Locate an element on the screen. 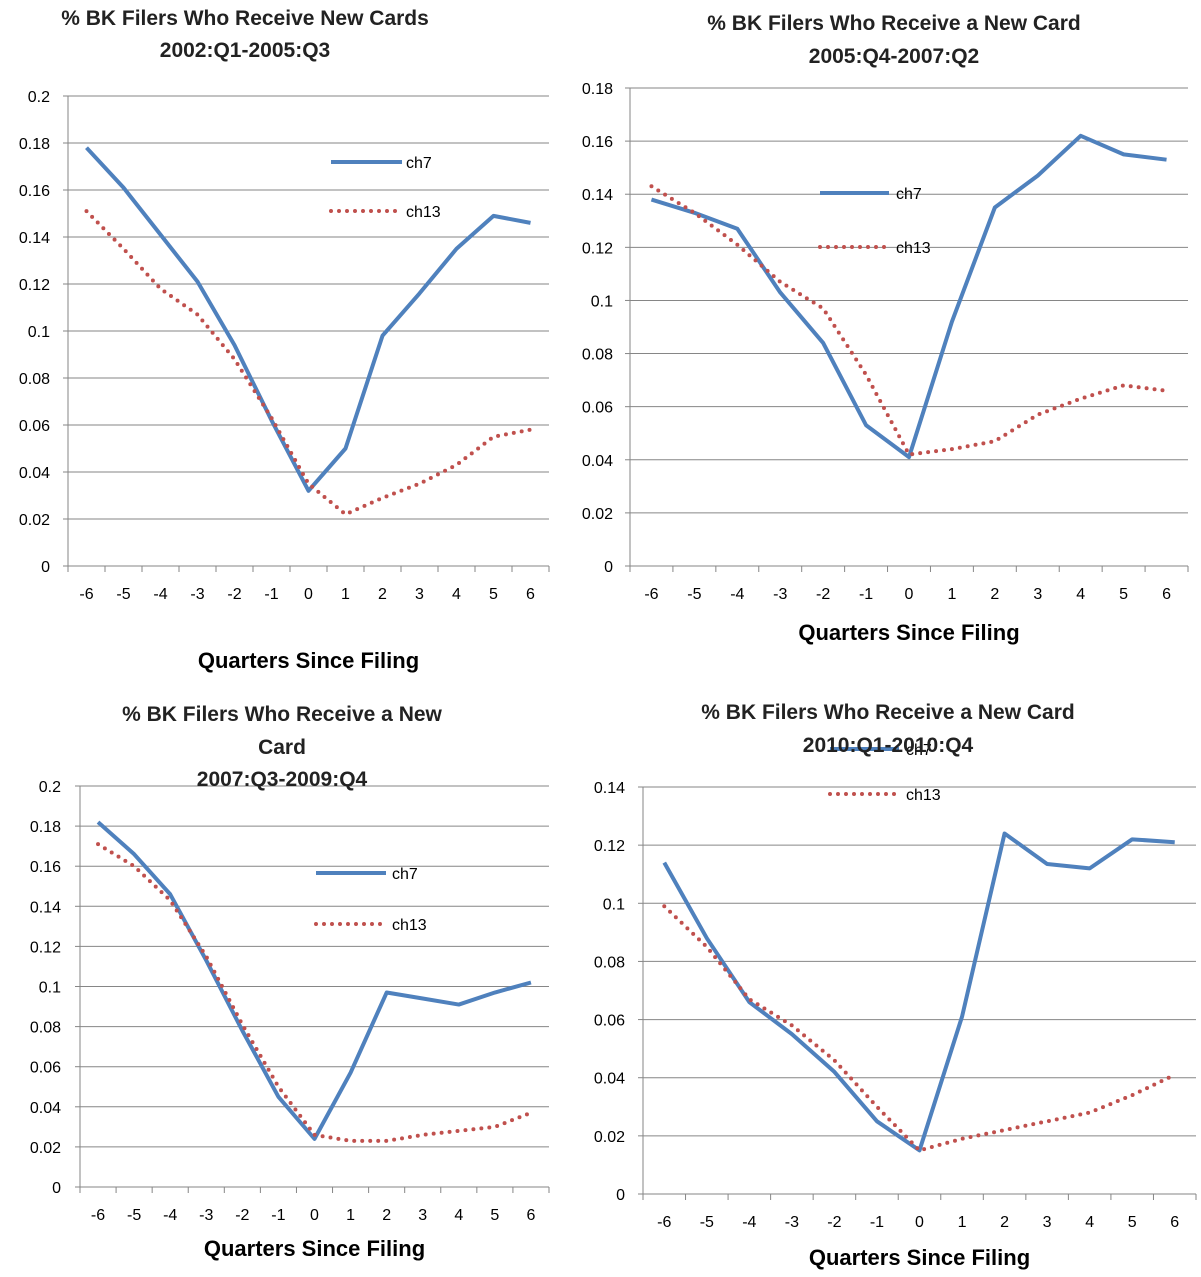 The width and height of the screenshot is (1201, 1277). chart1-x-tick-label: -5 is located at coordinates (123, 594).